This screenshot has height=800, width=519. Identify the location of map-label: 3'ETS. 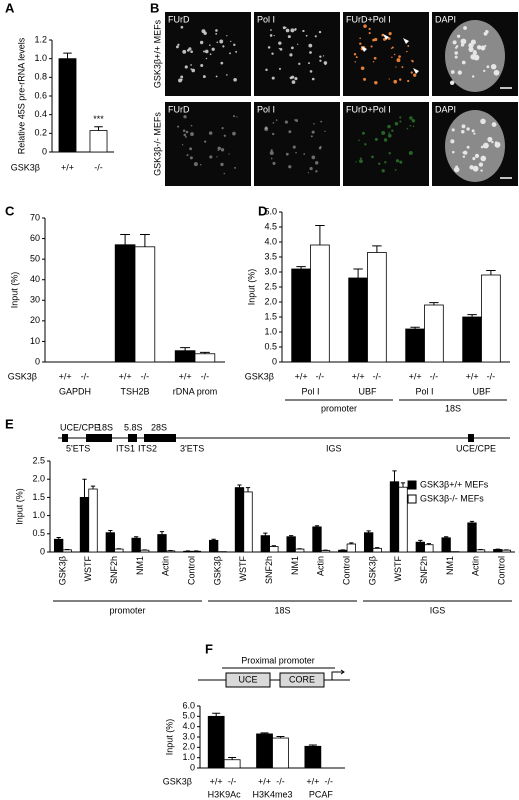
(192, 448).